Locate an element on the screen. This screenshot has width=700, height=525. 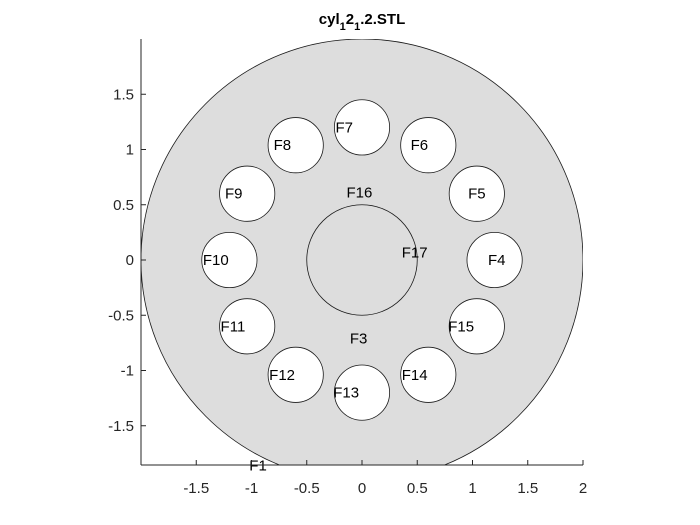
x-tick-label: 0 is located at coordinates (362, 488).